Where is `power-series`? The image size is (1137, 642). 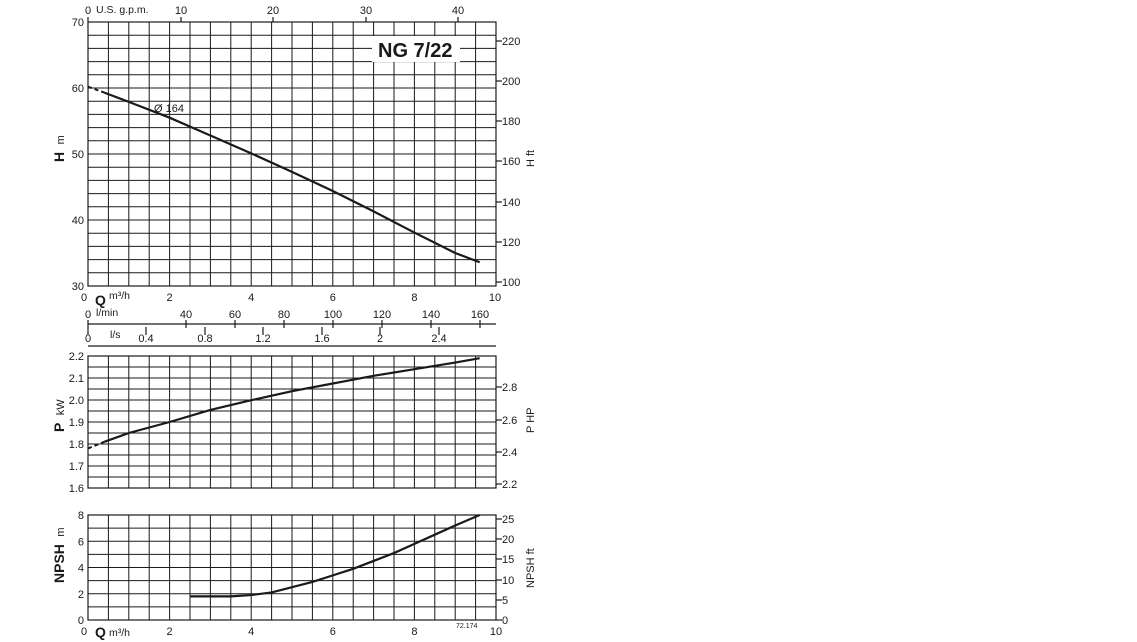 power-series is located at coordinates (283, 403).